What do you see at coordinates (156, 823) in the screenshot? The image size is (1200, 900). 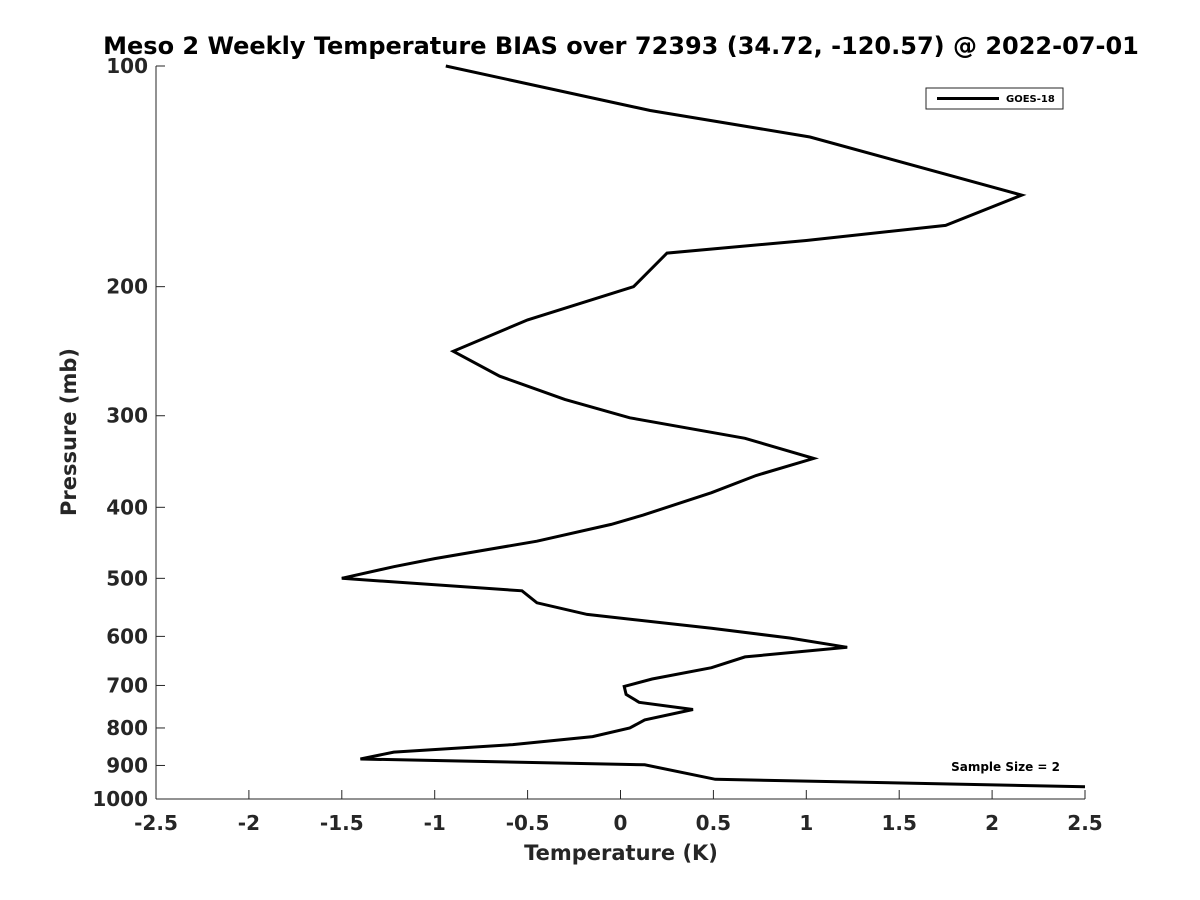 I see `x-tick-label: -2.5` at bounding box center [156, 823].